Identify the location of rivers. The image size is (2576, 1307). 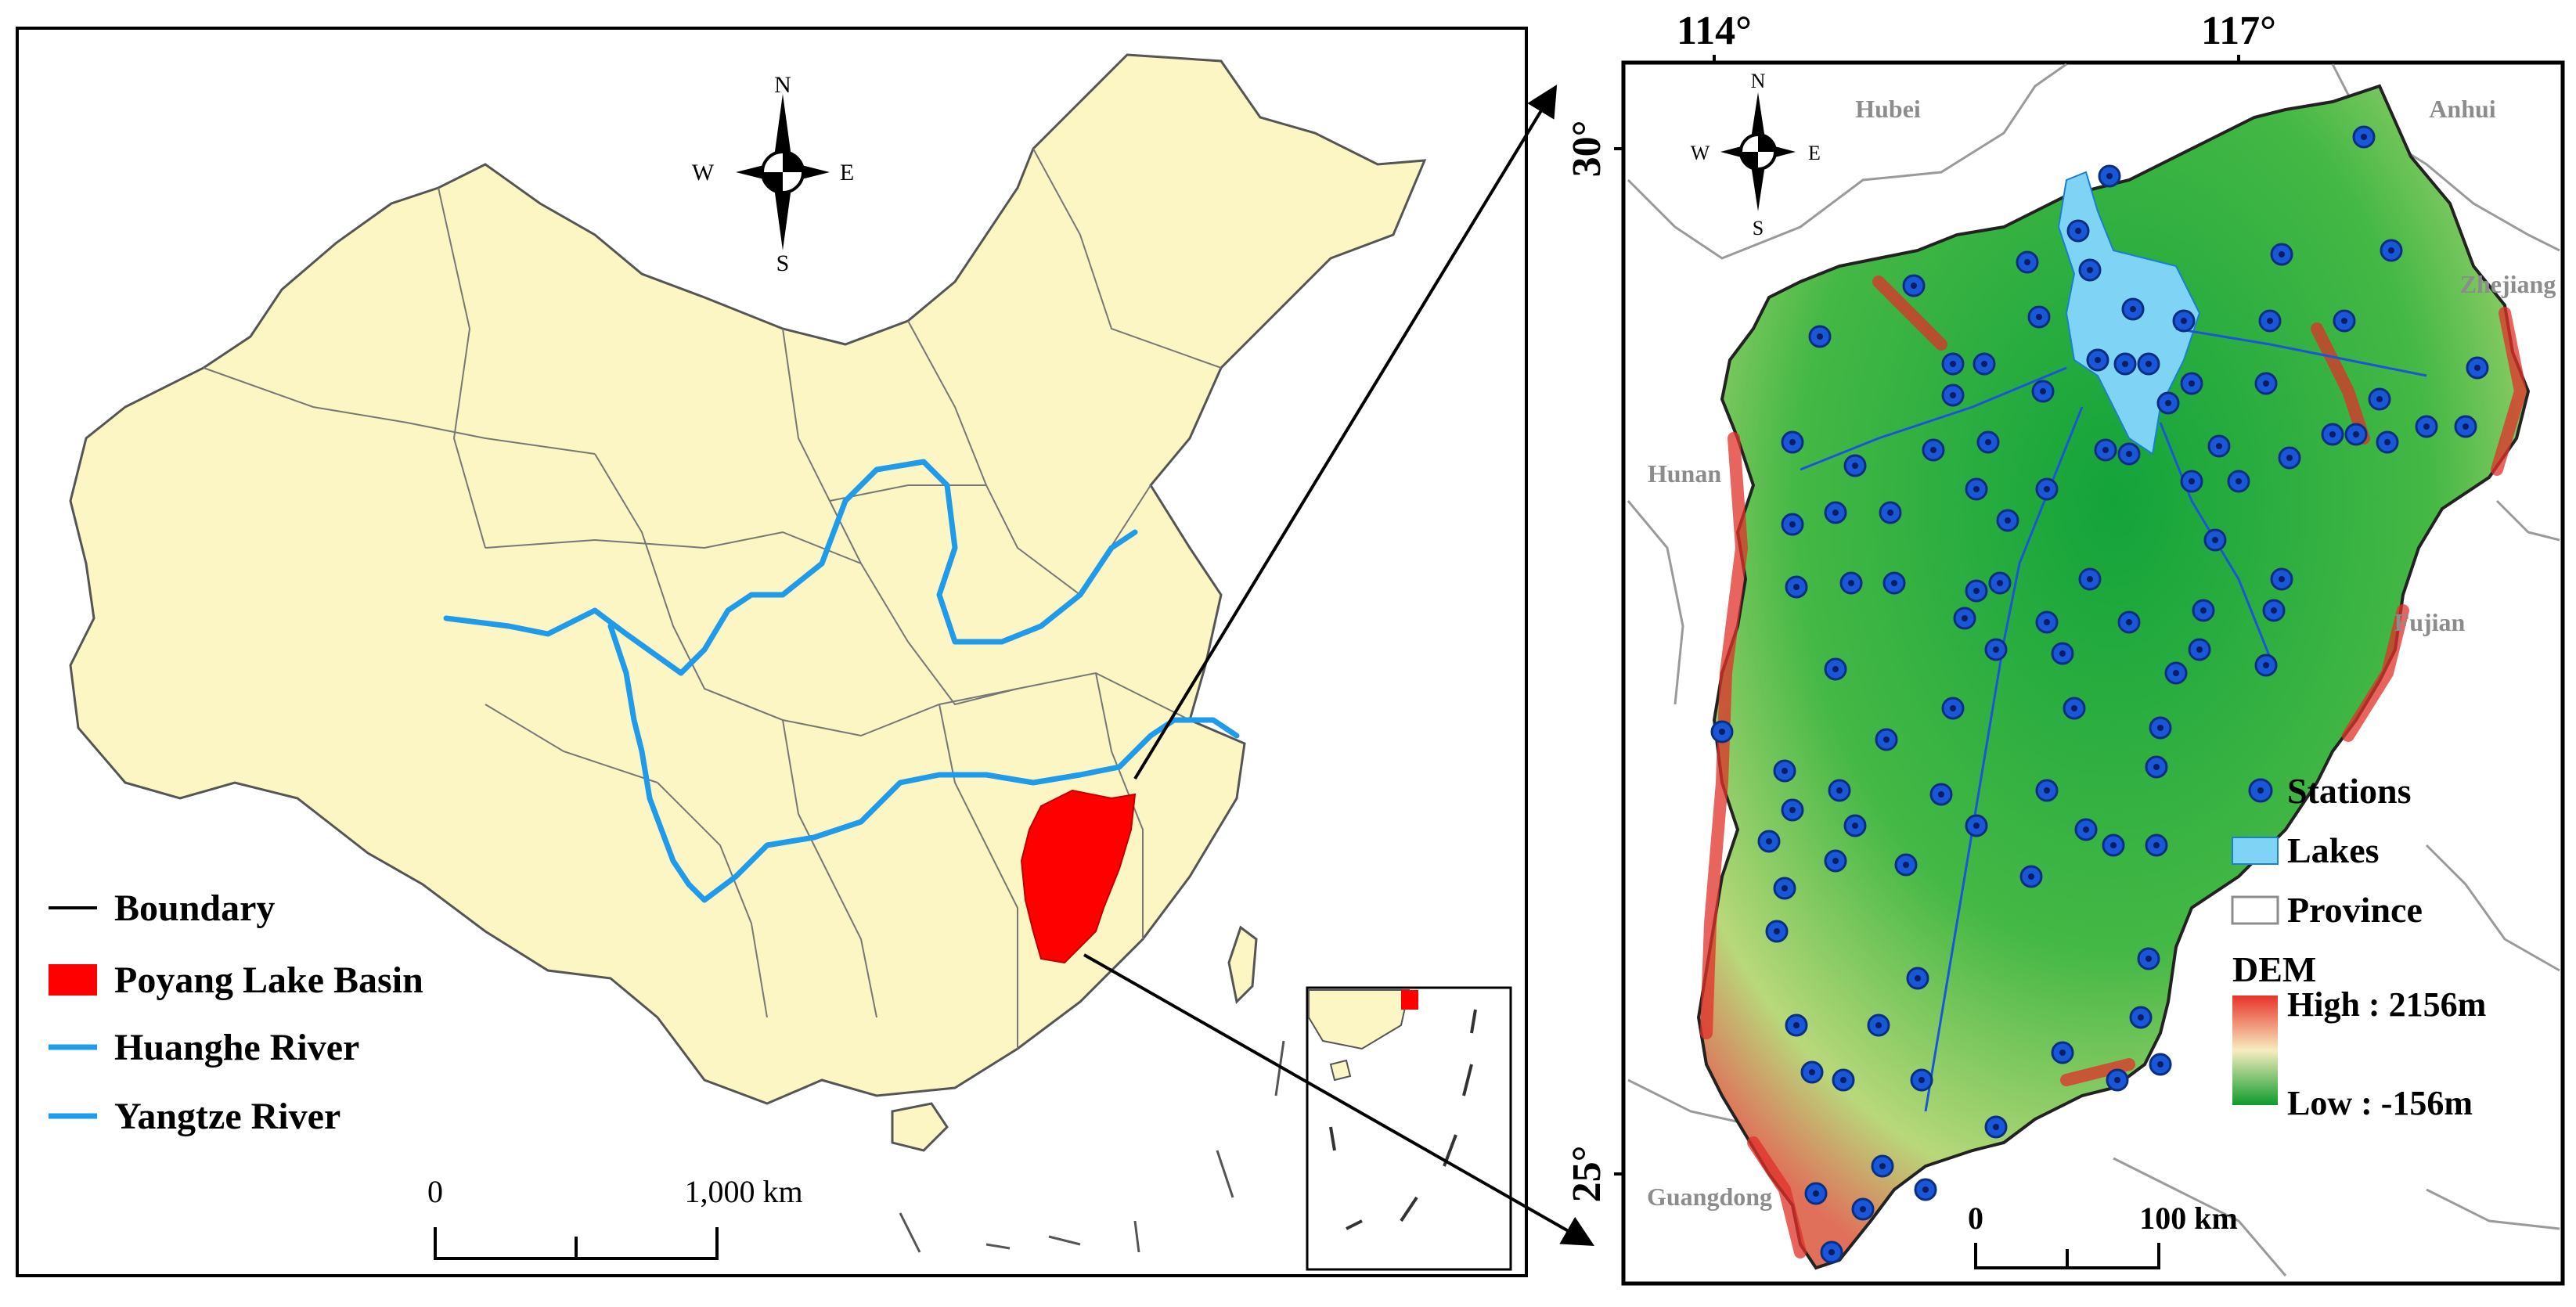
(841, 681).